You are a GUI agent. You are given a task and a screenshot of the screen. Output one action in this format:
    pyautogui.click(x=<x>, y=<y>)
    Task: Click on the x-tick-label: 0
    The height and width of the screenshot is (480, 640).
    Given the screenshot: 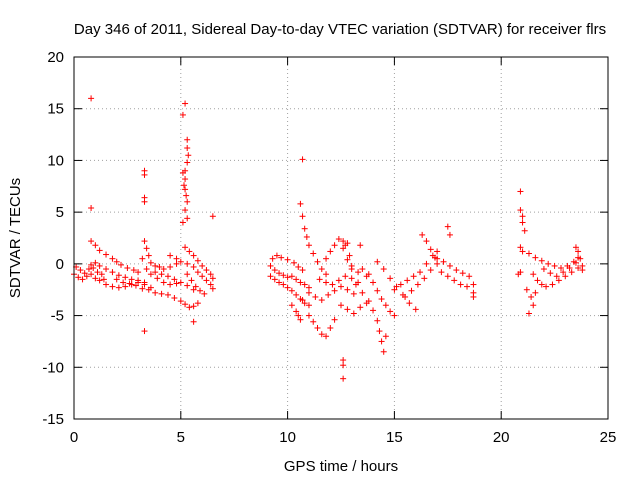 What is the action you would take?
    pyautogui.click(x=74, y=437)
    